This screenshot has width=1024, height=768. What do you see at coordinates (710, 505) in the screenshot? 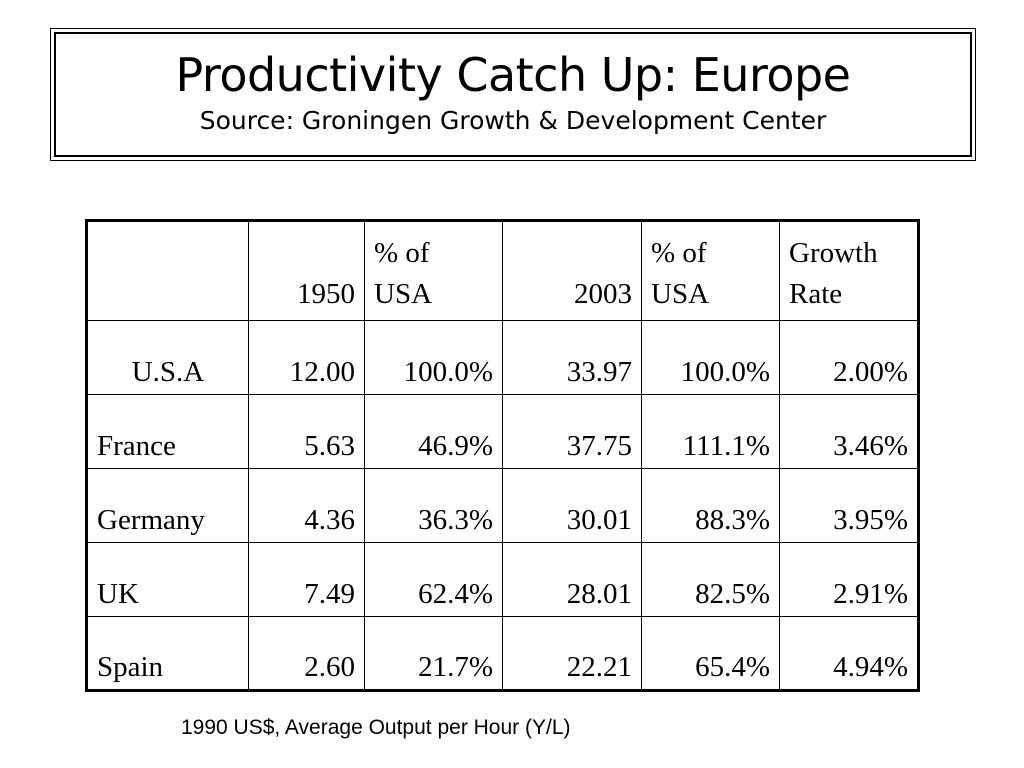
I see `value-cell: 88.3%` at bounding box center [710, 505].